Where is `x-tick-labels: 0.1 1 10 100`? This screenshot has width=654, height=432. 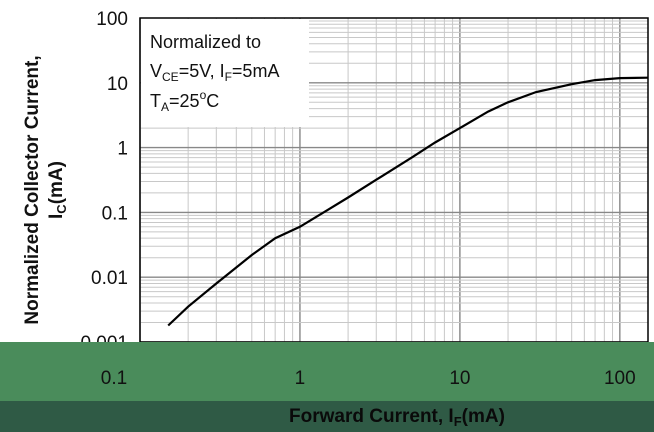
x-tick-labels: 0.1 1 10 100 is located at coordinates (368, 378).